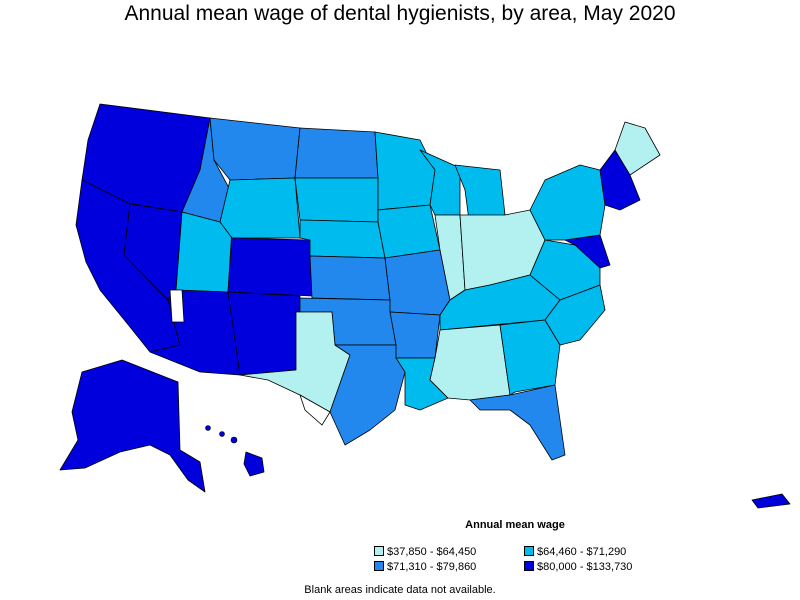  What do you see at coordinates (315, 410) in the screenshot?
I see `no-data-area-texas` at bounding box center [315, 410].